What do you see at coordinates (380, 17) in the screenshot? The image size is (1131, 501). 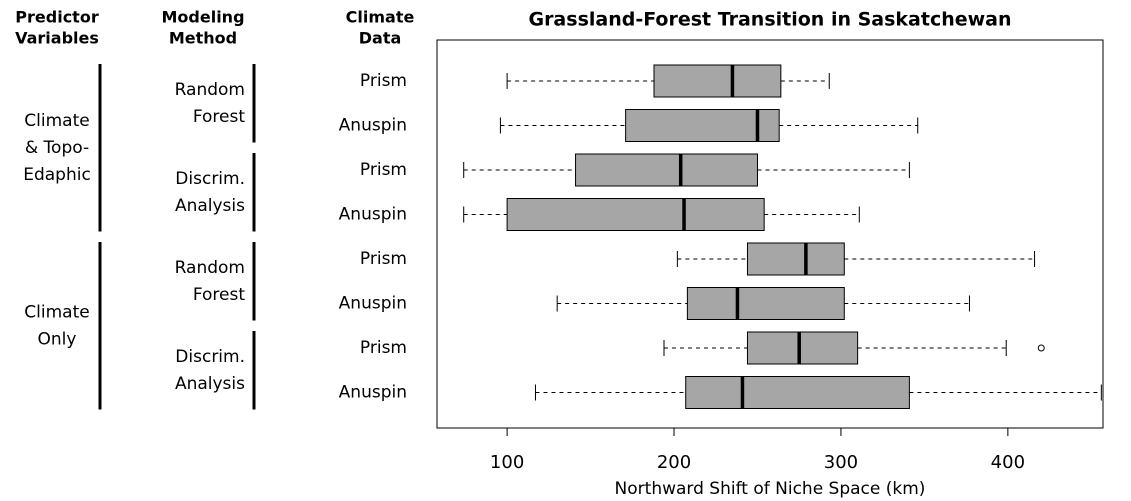 I see `column-header: Climate` at bounding box center [380, 17].